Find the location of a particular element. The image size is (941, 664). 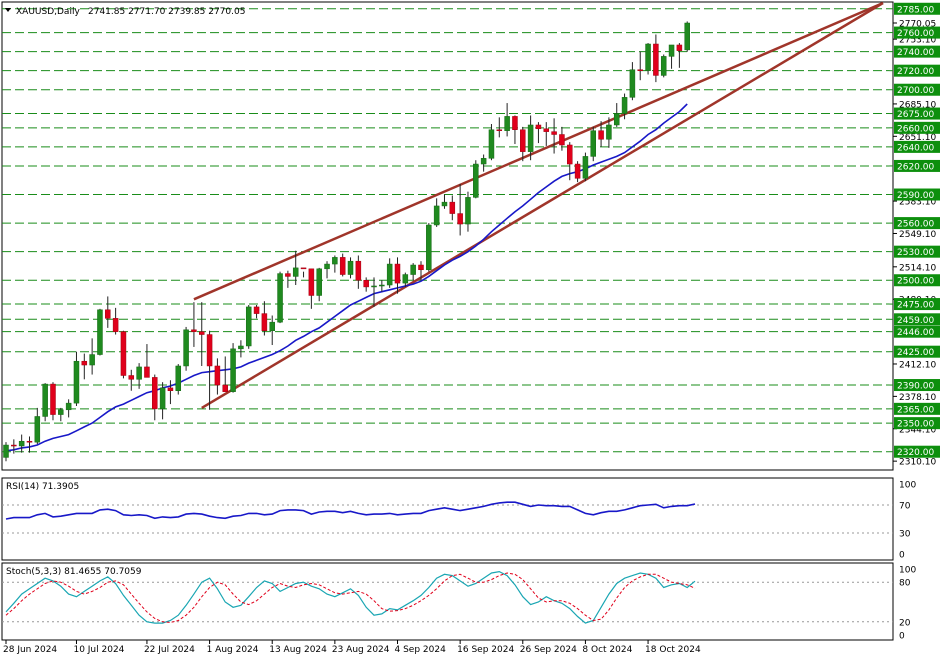

price-axis-label: 2549.10 is located at coordinates (917, 235).